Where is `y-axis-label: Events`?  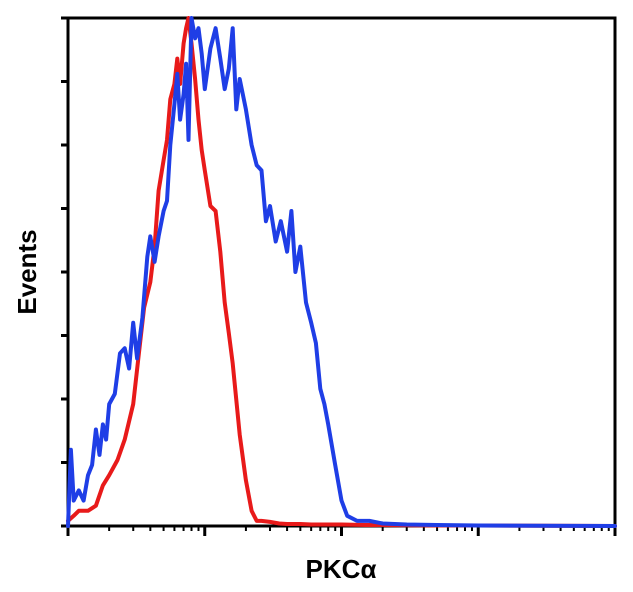
y-axis-label: Events is located at coordinates (27, 271).